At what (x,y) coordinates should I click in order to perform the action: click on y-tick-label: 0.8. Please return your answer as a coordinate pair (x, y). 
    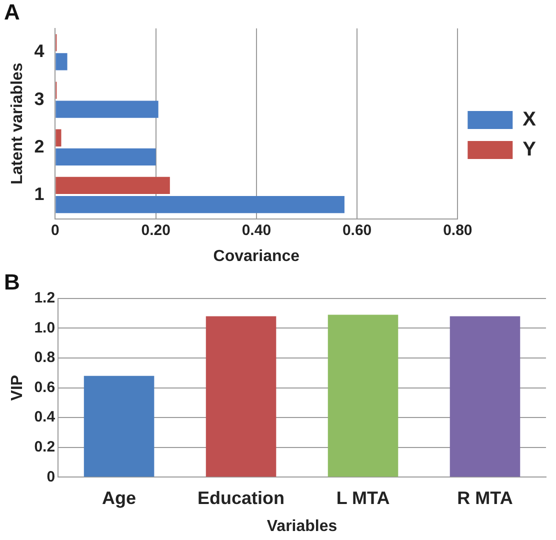
    Looking at the image, I should click on (45, 357).